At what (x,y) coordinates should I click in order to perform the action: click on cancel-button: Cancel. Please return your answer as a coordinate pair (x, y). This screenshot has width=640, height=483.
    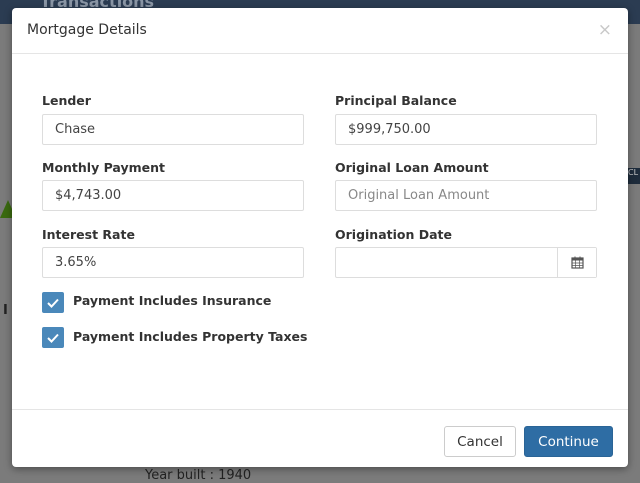
    Looking at the image, I should click on (480, 441).